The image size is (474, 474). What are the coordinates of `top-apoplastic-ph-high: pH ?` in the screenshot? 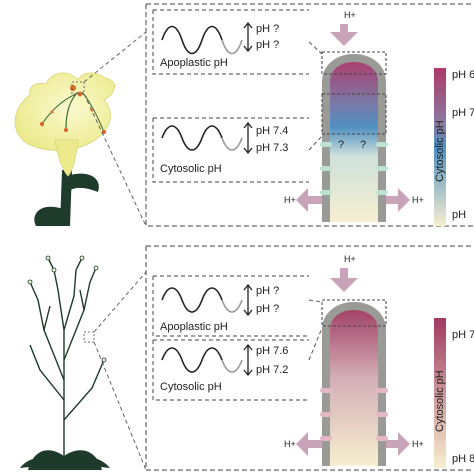 It's located at (267, 29).